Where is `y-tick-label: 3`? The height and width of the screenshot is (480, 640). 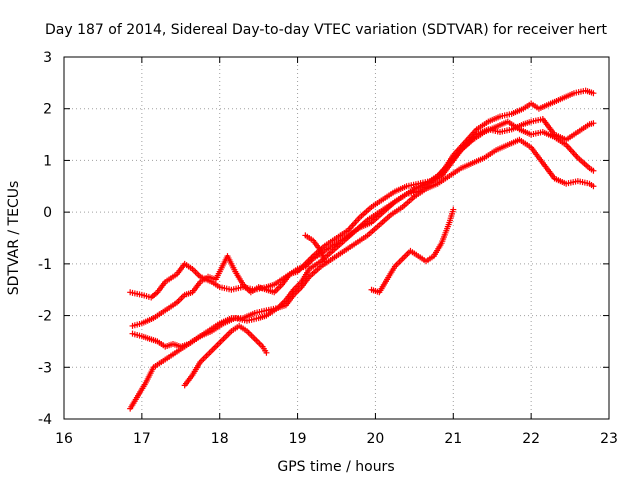 y-tick-label: 3 is located at coordinates (47, 58).